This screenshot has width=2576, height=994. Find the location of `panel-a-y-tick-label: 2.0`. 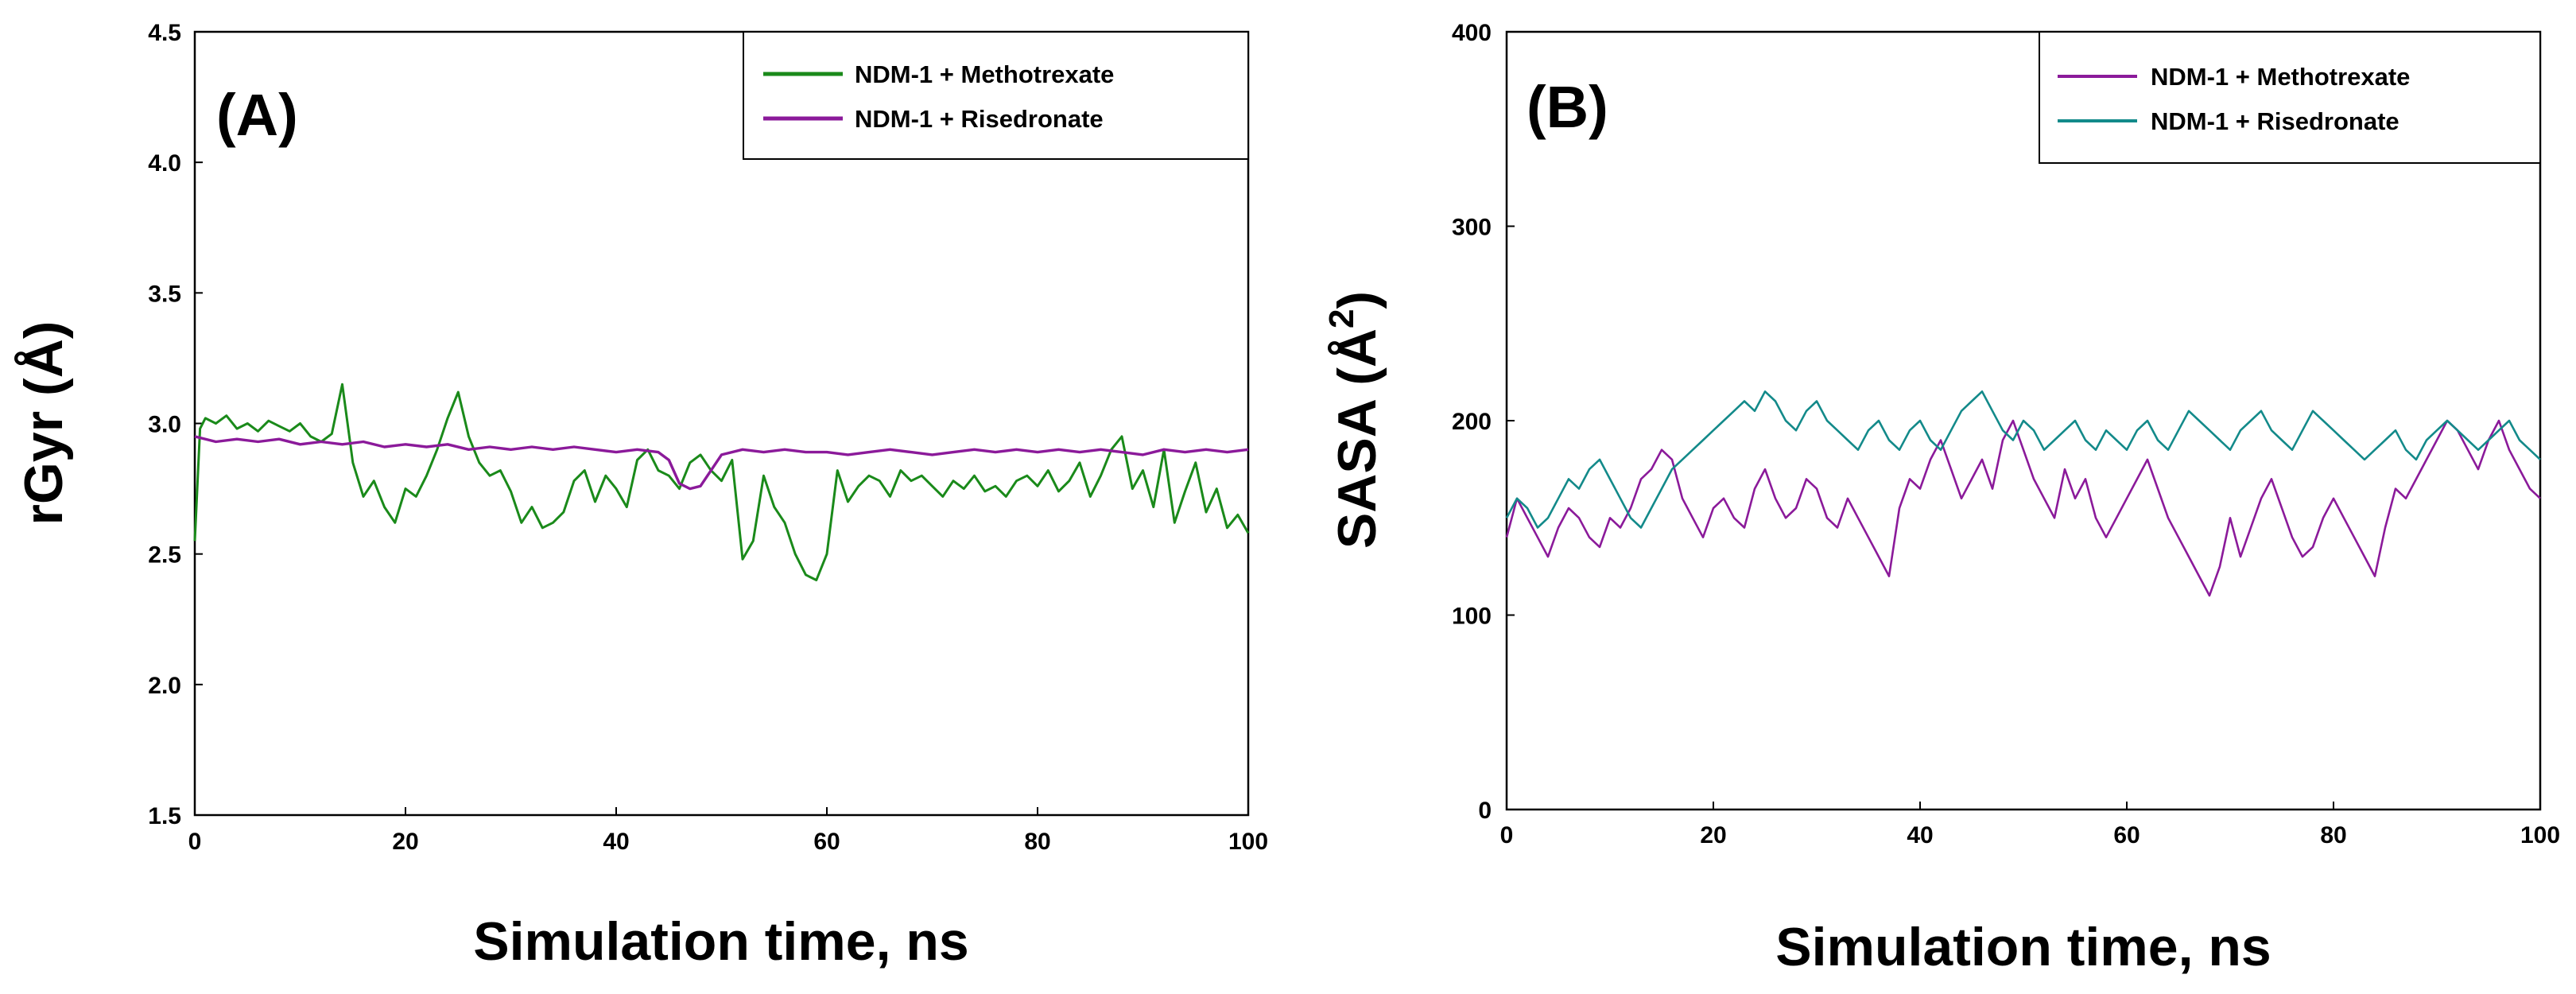

panel-a-y-tick-label: 2.0 is located at coordinates (165, 686).